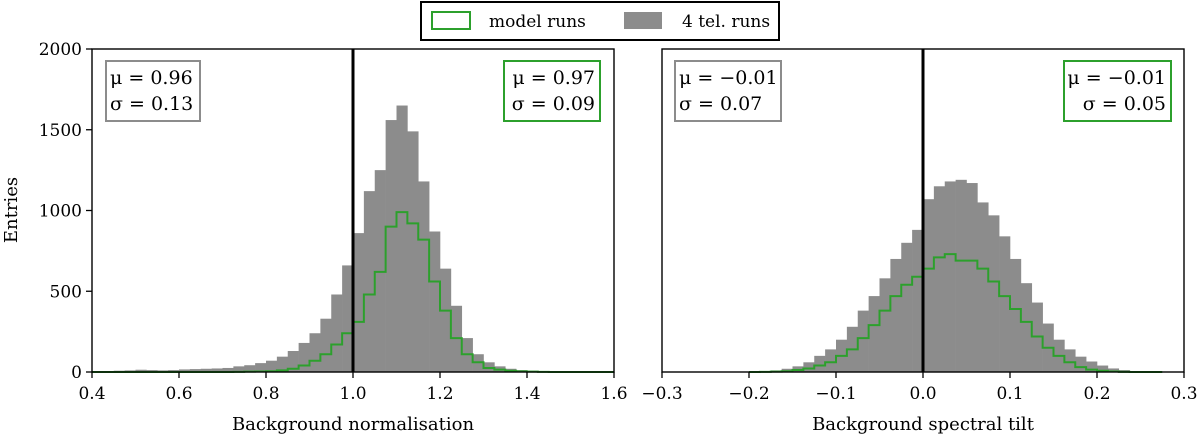  I want to click on stat-sigma-gray: σ = 0.13, so click(151, 104).